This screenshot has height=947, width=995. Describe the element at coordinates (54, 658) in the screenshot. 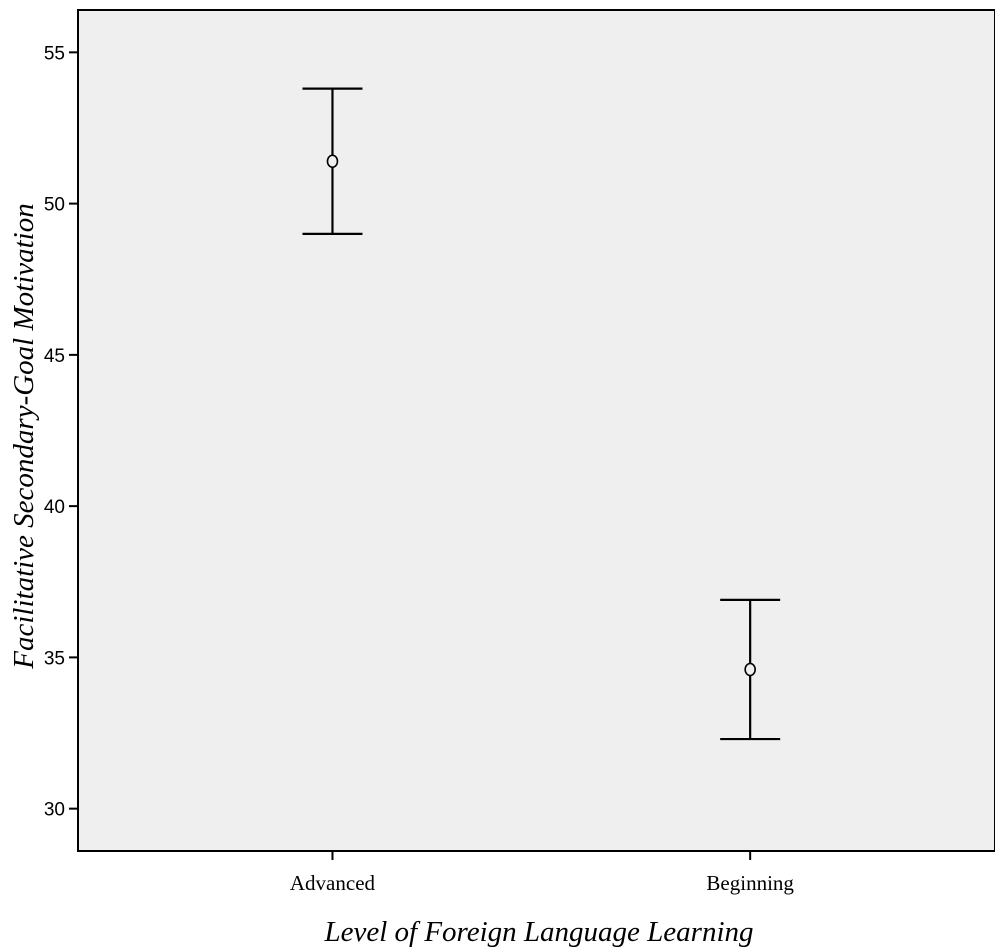

I see `y-tick-label: 35` at that location.